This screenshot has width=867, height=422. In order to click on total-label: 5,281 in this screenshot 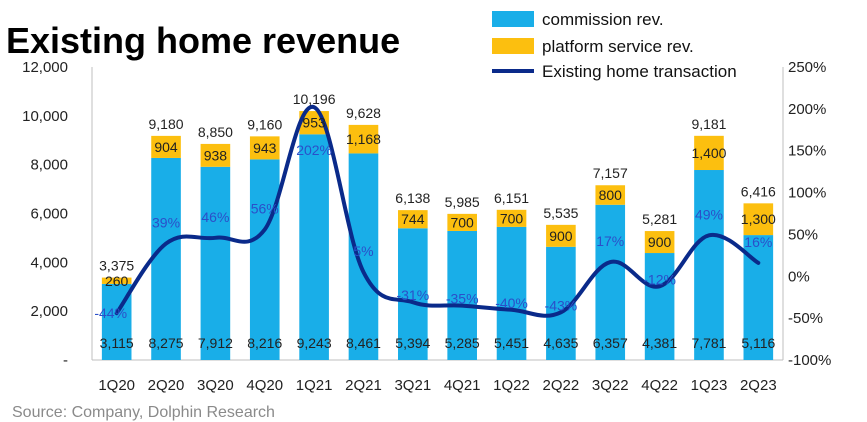, I will do `click(659, 219)`.